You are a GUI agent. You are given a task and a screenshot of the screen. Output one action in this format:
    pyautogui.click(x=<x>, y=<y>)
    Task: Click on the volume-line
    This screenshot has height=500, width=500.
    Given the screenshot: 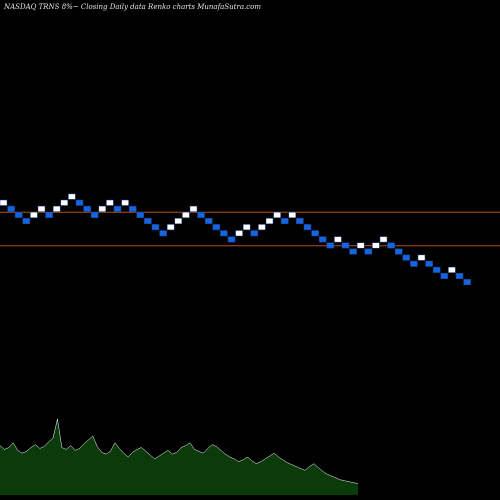 What is the action you would take?
    pyautogui.click(x=179, y=451)
    